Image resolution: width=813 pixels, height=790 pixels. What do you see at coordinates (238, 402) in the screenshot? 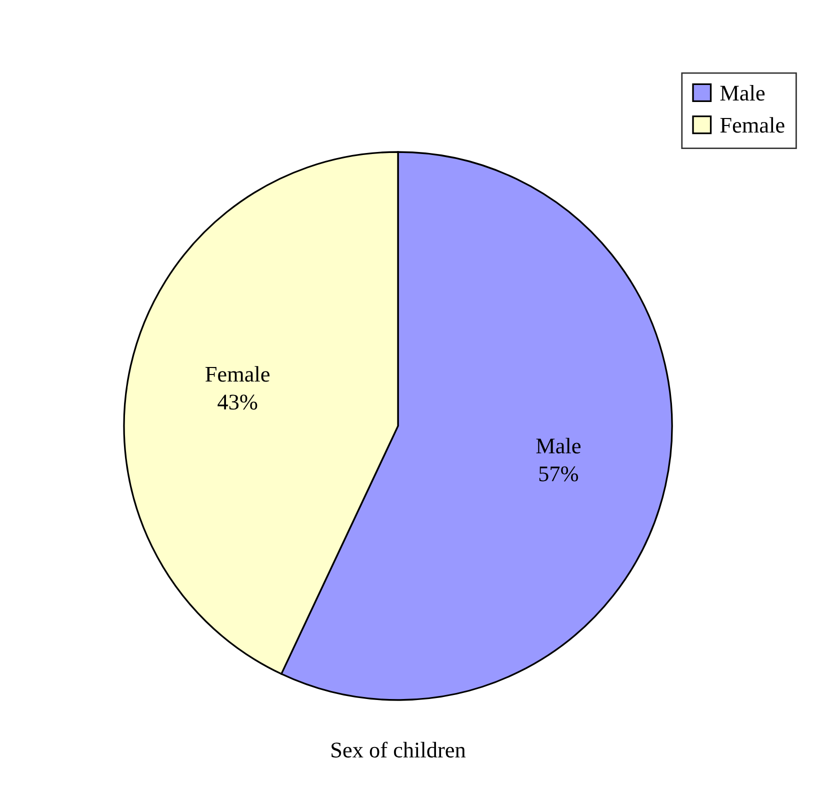
I see `data-label: 43%` at bounding box center [238, 402].